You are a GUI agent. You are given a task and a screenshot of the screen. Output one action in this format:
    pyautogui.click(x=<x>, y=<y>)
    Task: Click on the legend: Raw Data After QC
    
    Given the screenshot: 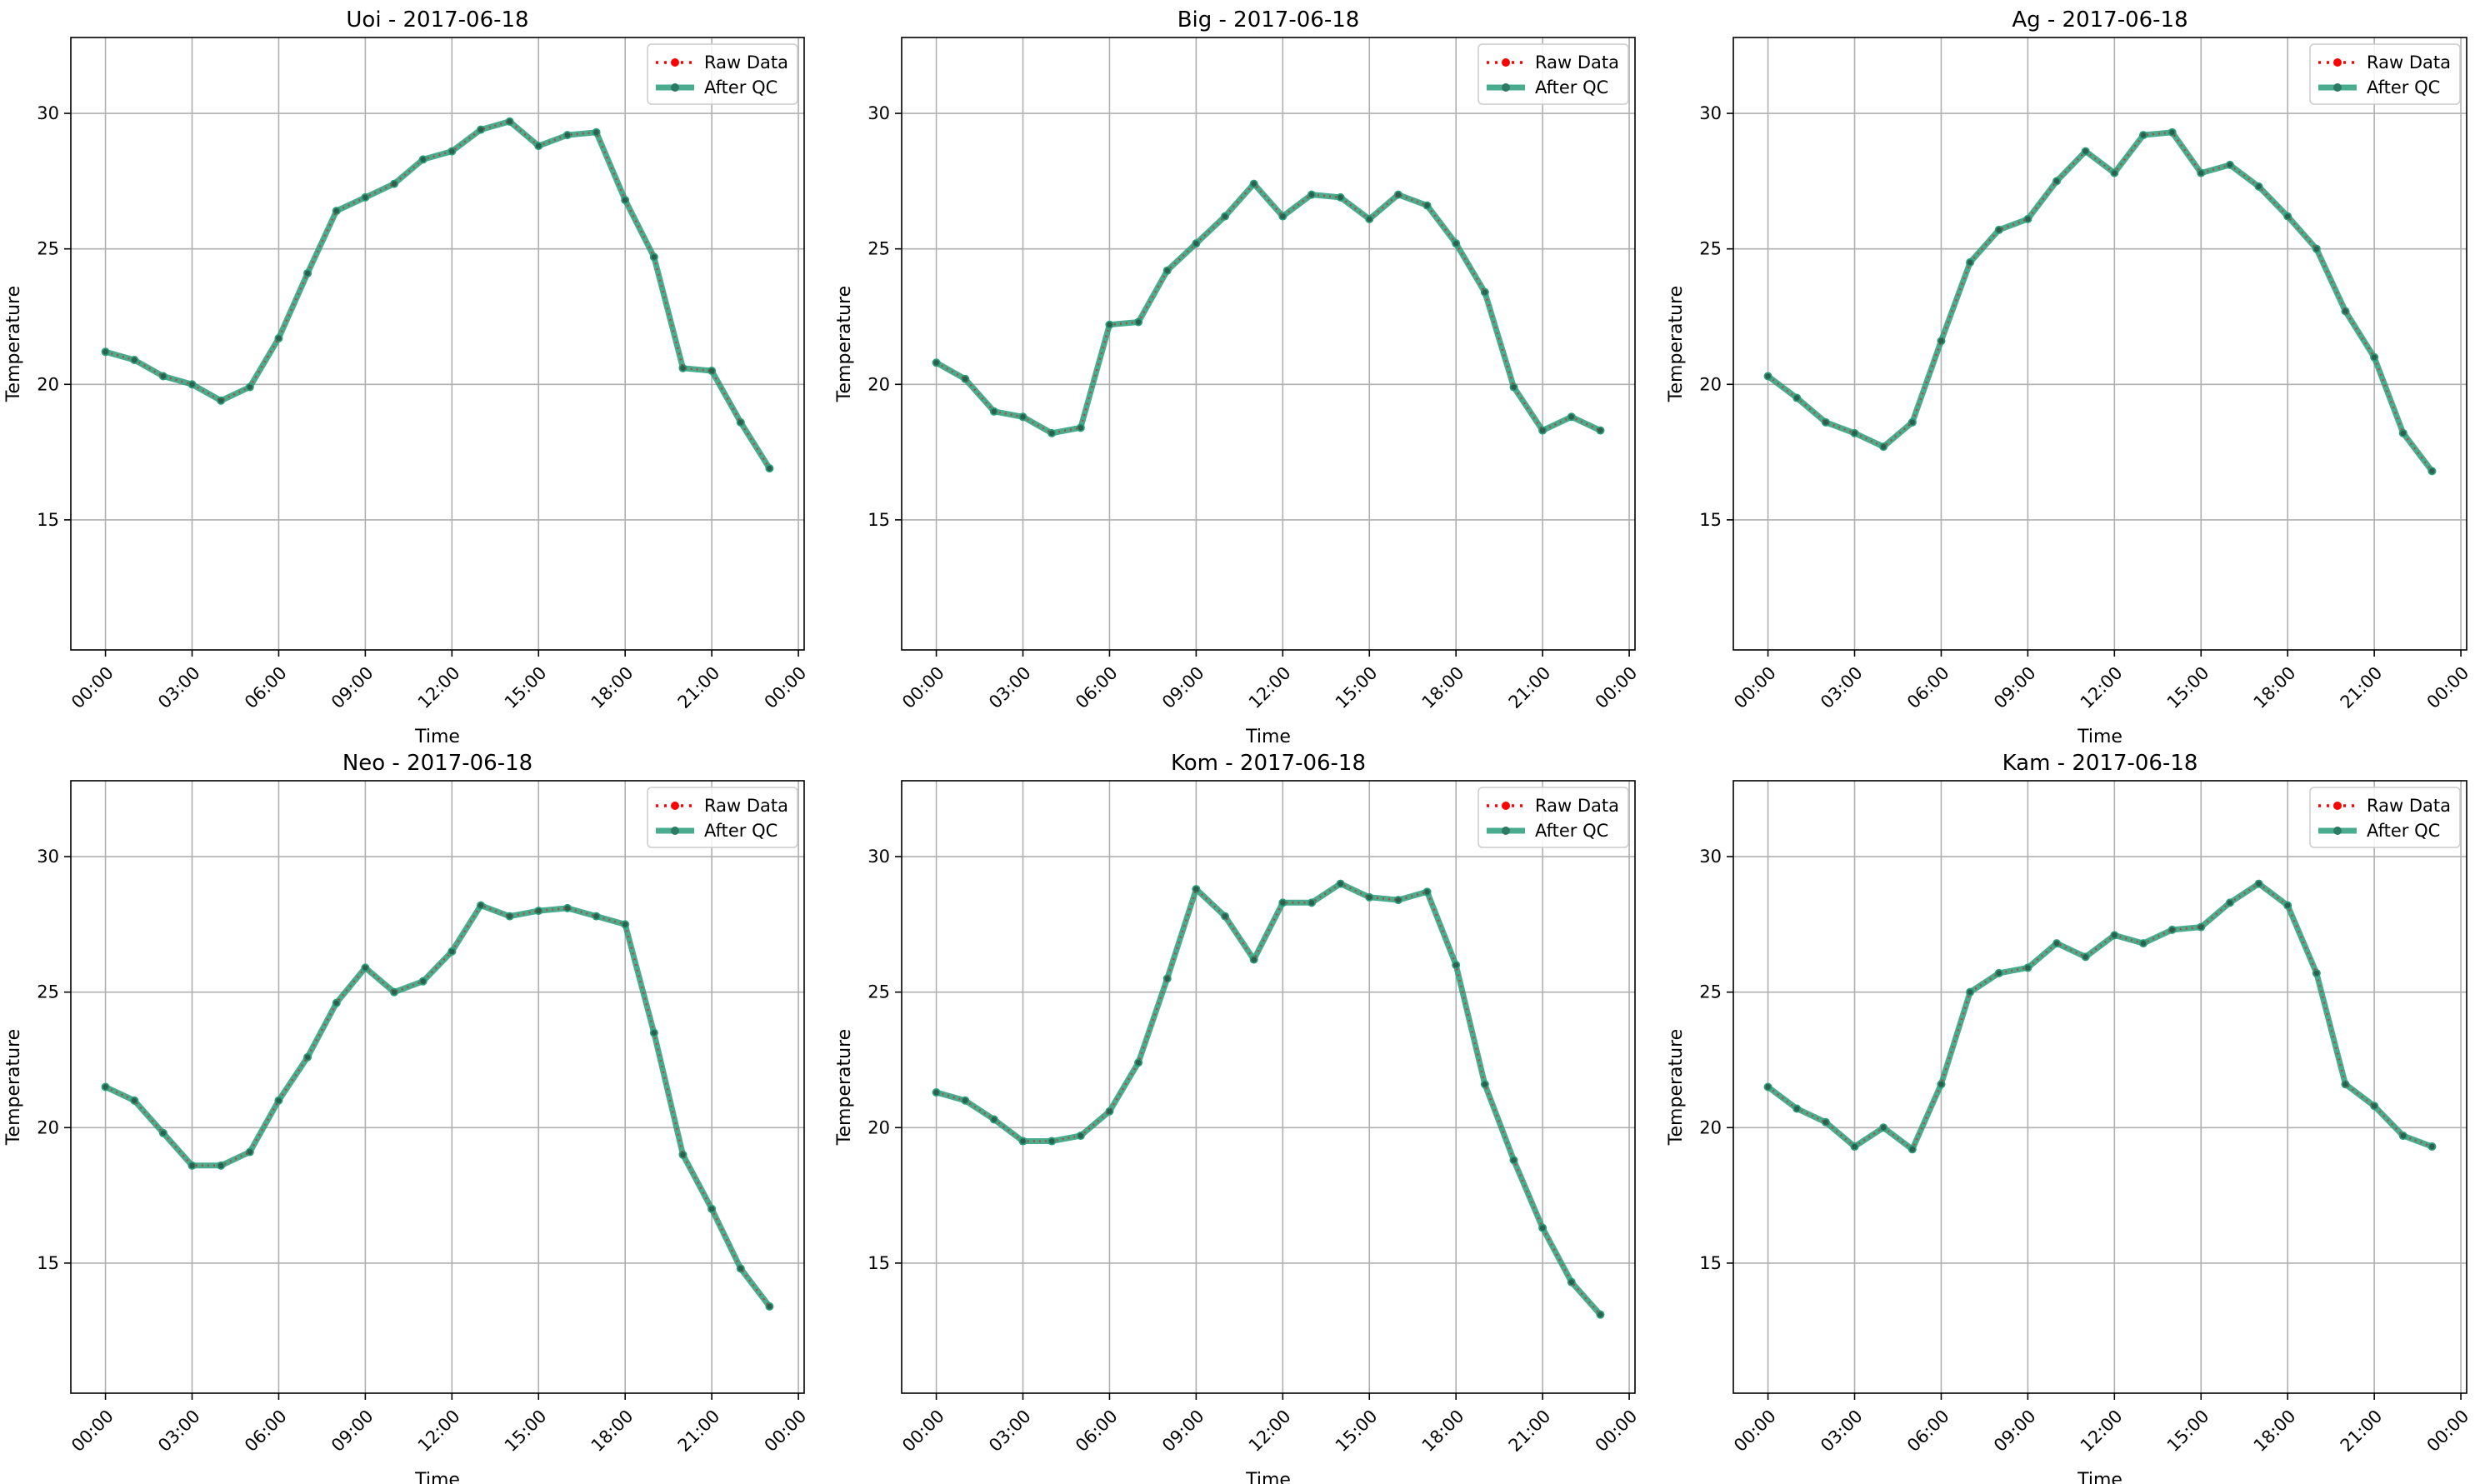 What is the action you would take?
    pyautogui.click(x=2385, y=74)
    